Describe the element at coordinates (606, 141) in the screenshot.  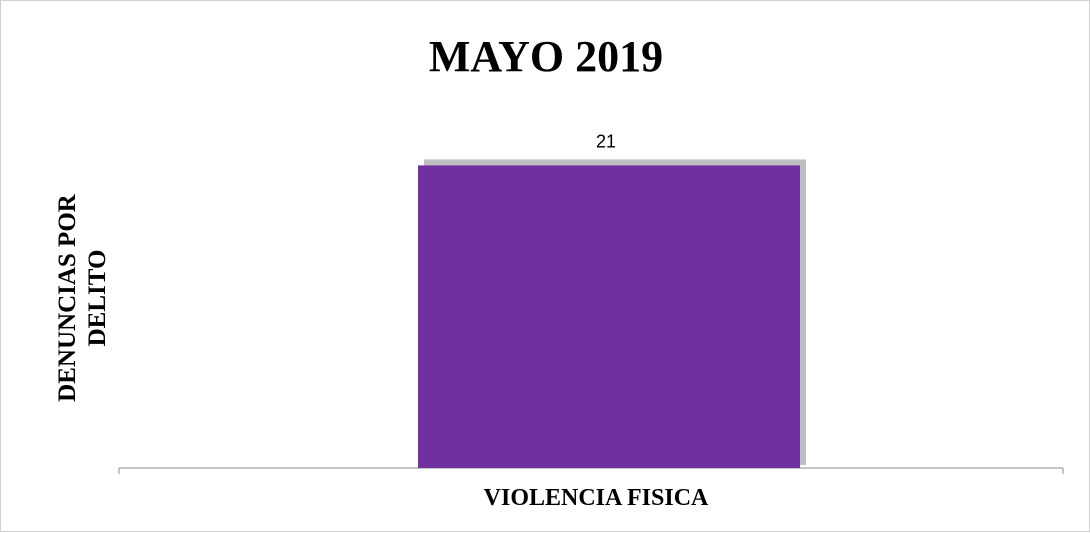
I see `data-label: 21` at that location.